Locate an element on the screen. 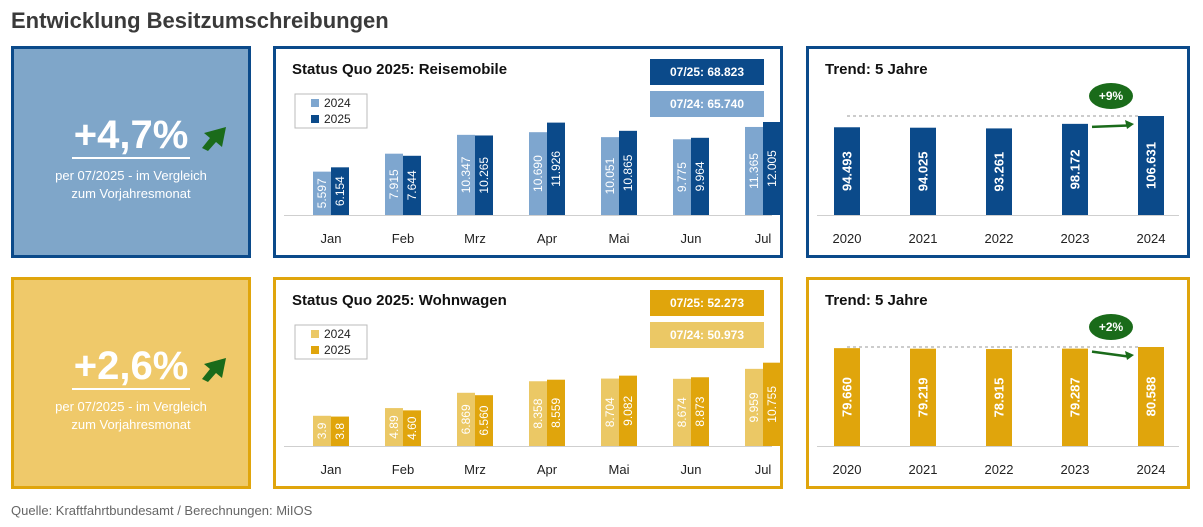 Image resolution: width=1203 pixels, height=527 pixels. bar-2021 is located at coordinates (923, 171).